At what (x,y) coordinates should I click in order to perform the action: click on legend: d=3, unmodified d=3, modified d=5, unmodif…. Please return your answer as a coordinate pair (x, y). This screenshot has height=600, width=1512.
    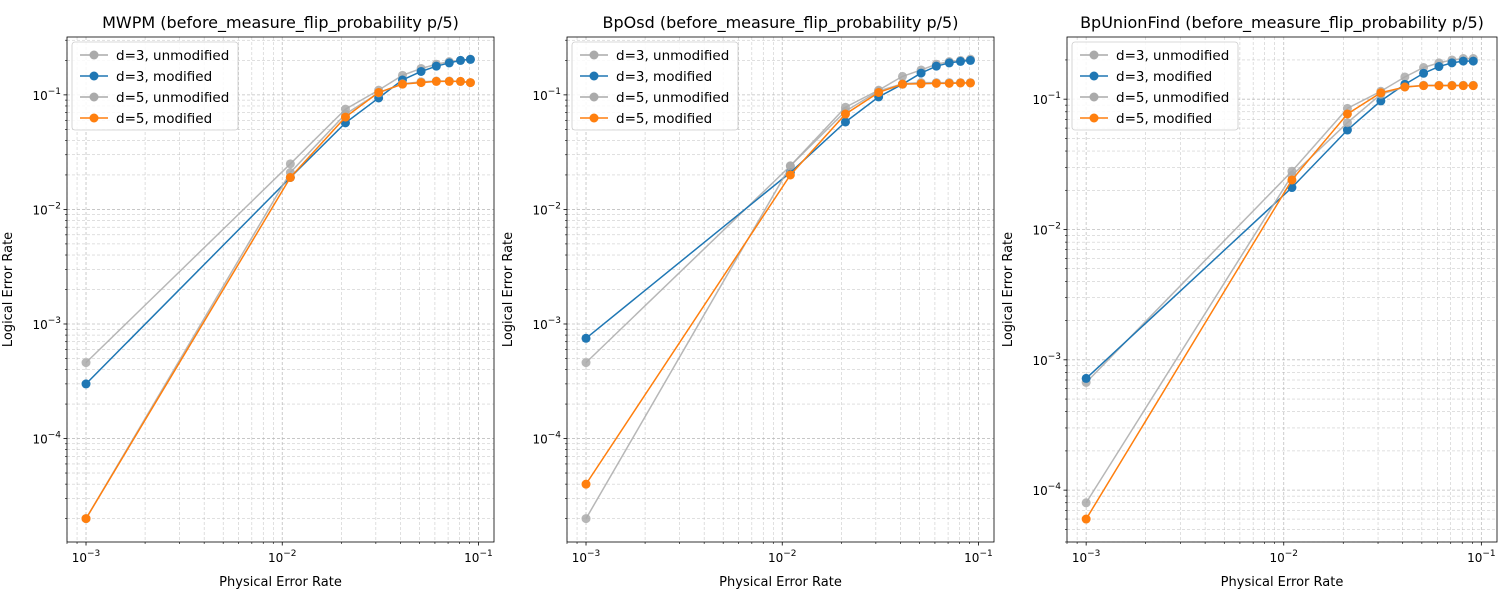
    Looking at the image, I should click on (155, 86).